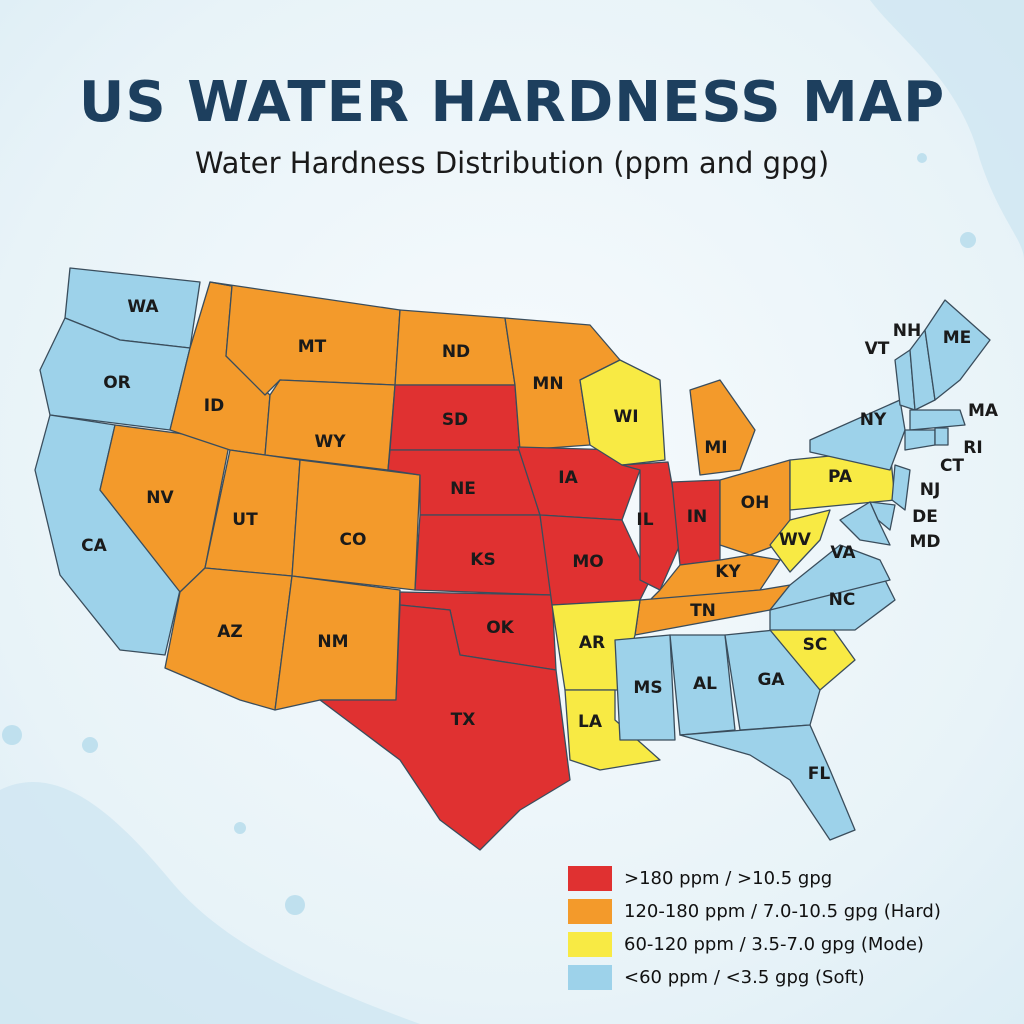 This screenshot has width=1024, height=1024. Describe the element at coordinates (703, 611) in the screenshot. I see `state-label: TN` at that location.